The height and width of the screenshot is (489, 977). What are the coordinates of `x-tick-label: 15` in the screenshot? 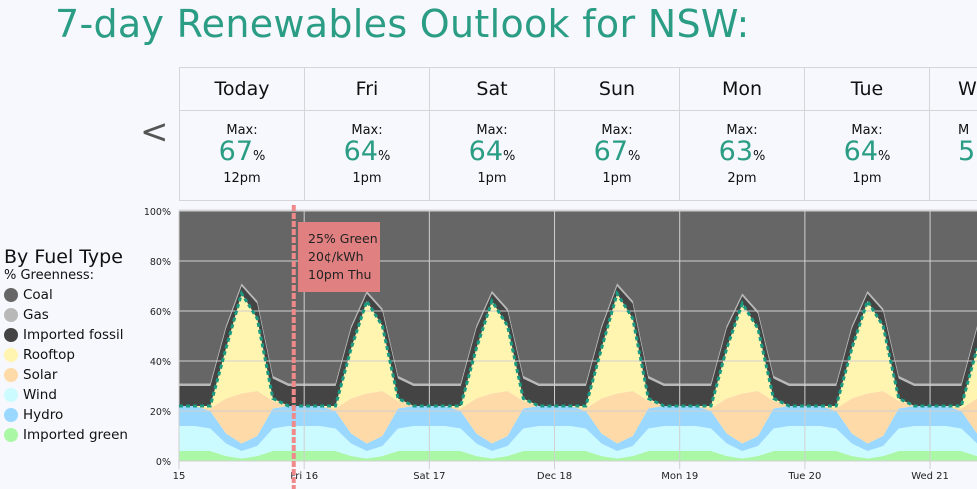 It's located at (179, 476).